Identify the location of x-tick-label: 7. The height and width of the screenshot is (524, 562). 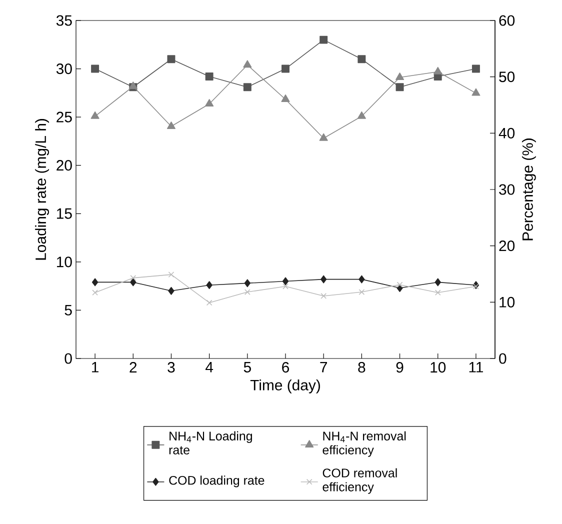
(323, 367).